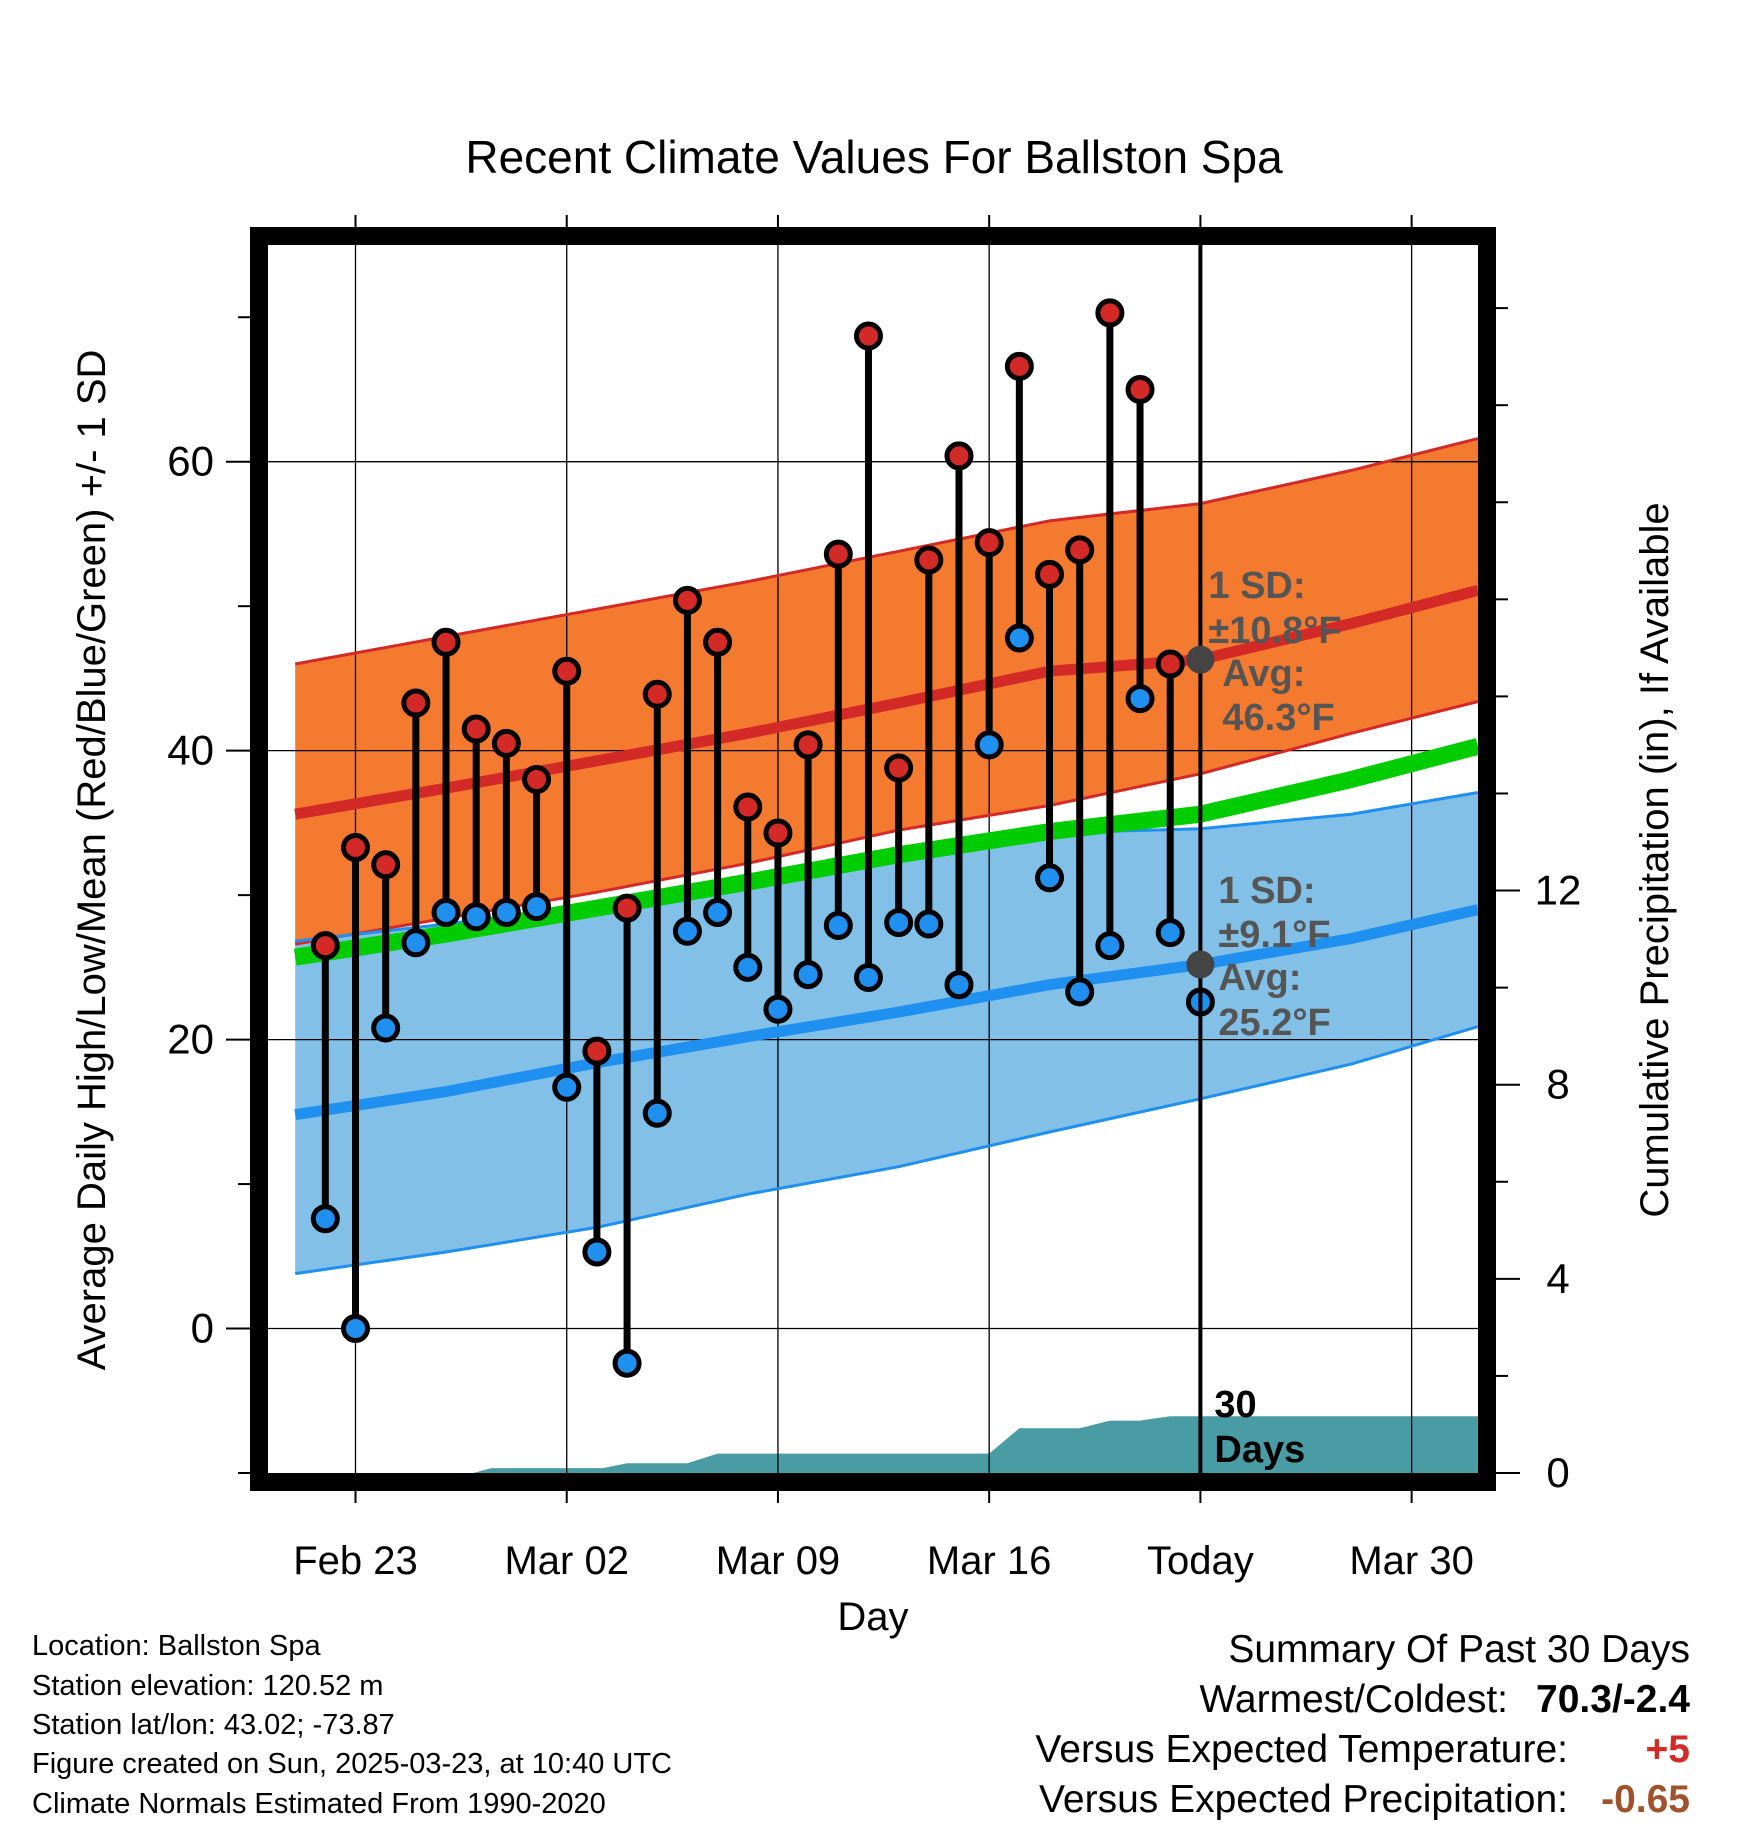 Image resolution: width=1748 pixels, height=1828 pixels. Describe the element at coordinates (1259, 1450) in the screenshot. I see `precip-window-label: Days` at that location.